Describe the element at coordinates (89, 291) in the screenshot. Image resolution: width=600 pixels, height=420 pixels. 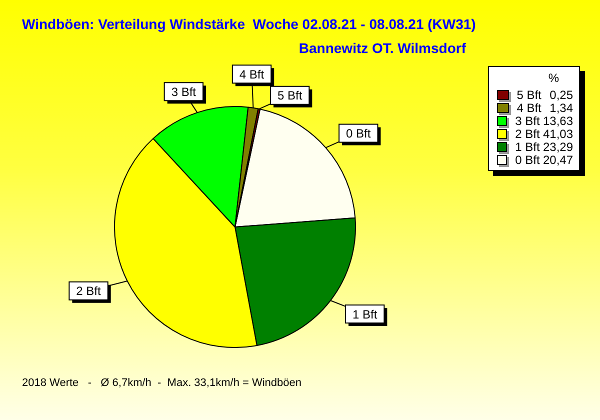
I see `slice-label: 2 Bft` at that location.